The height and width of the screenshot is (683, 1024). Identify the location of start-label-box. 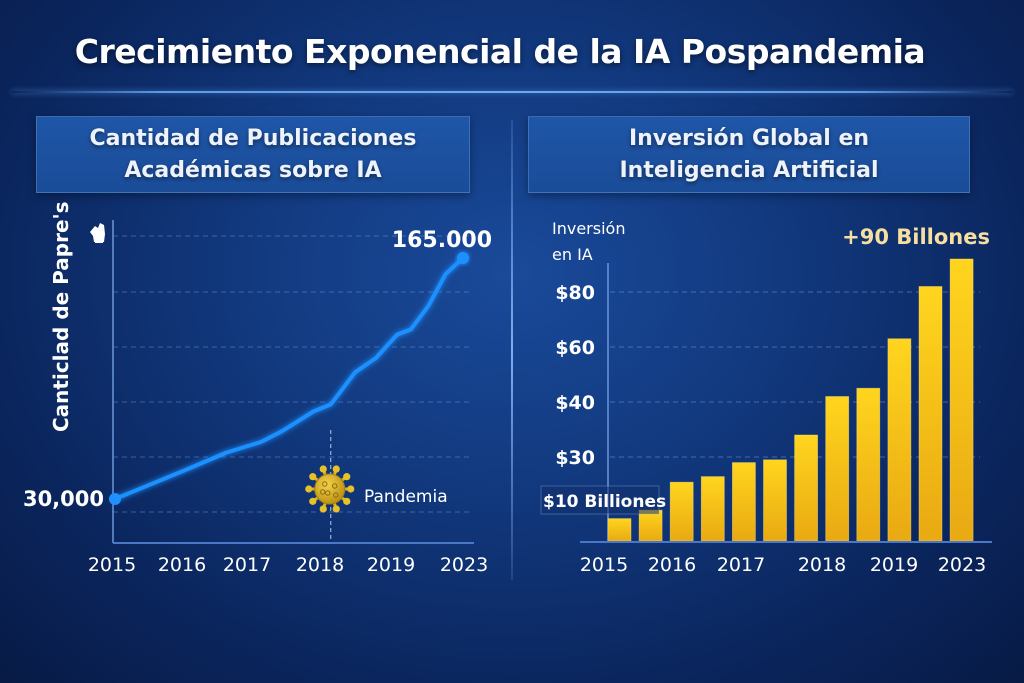
(600, 500).